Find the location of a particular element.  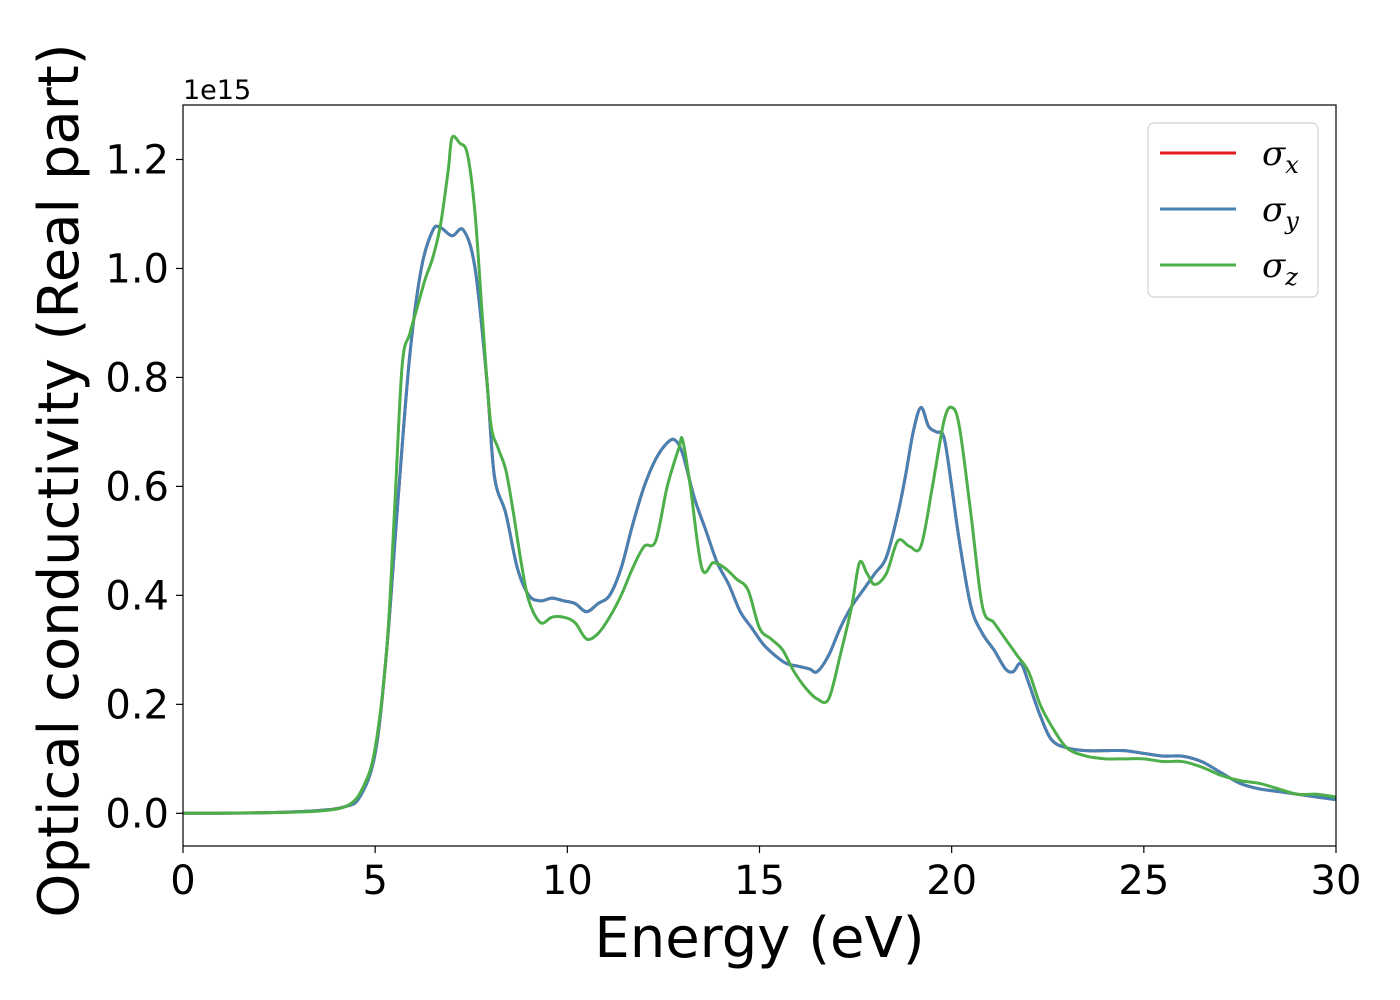

legend-label-x: σx is located at coordinates (1280, 156).